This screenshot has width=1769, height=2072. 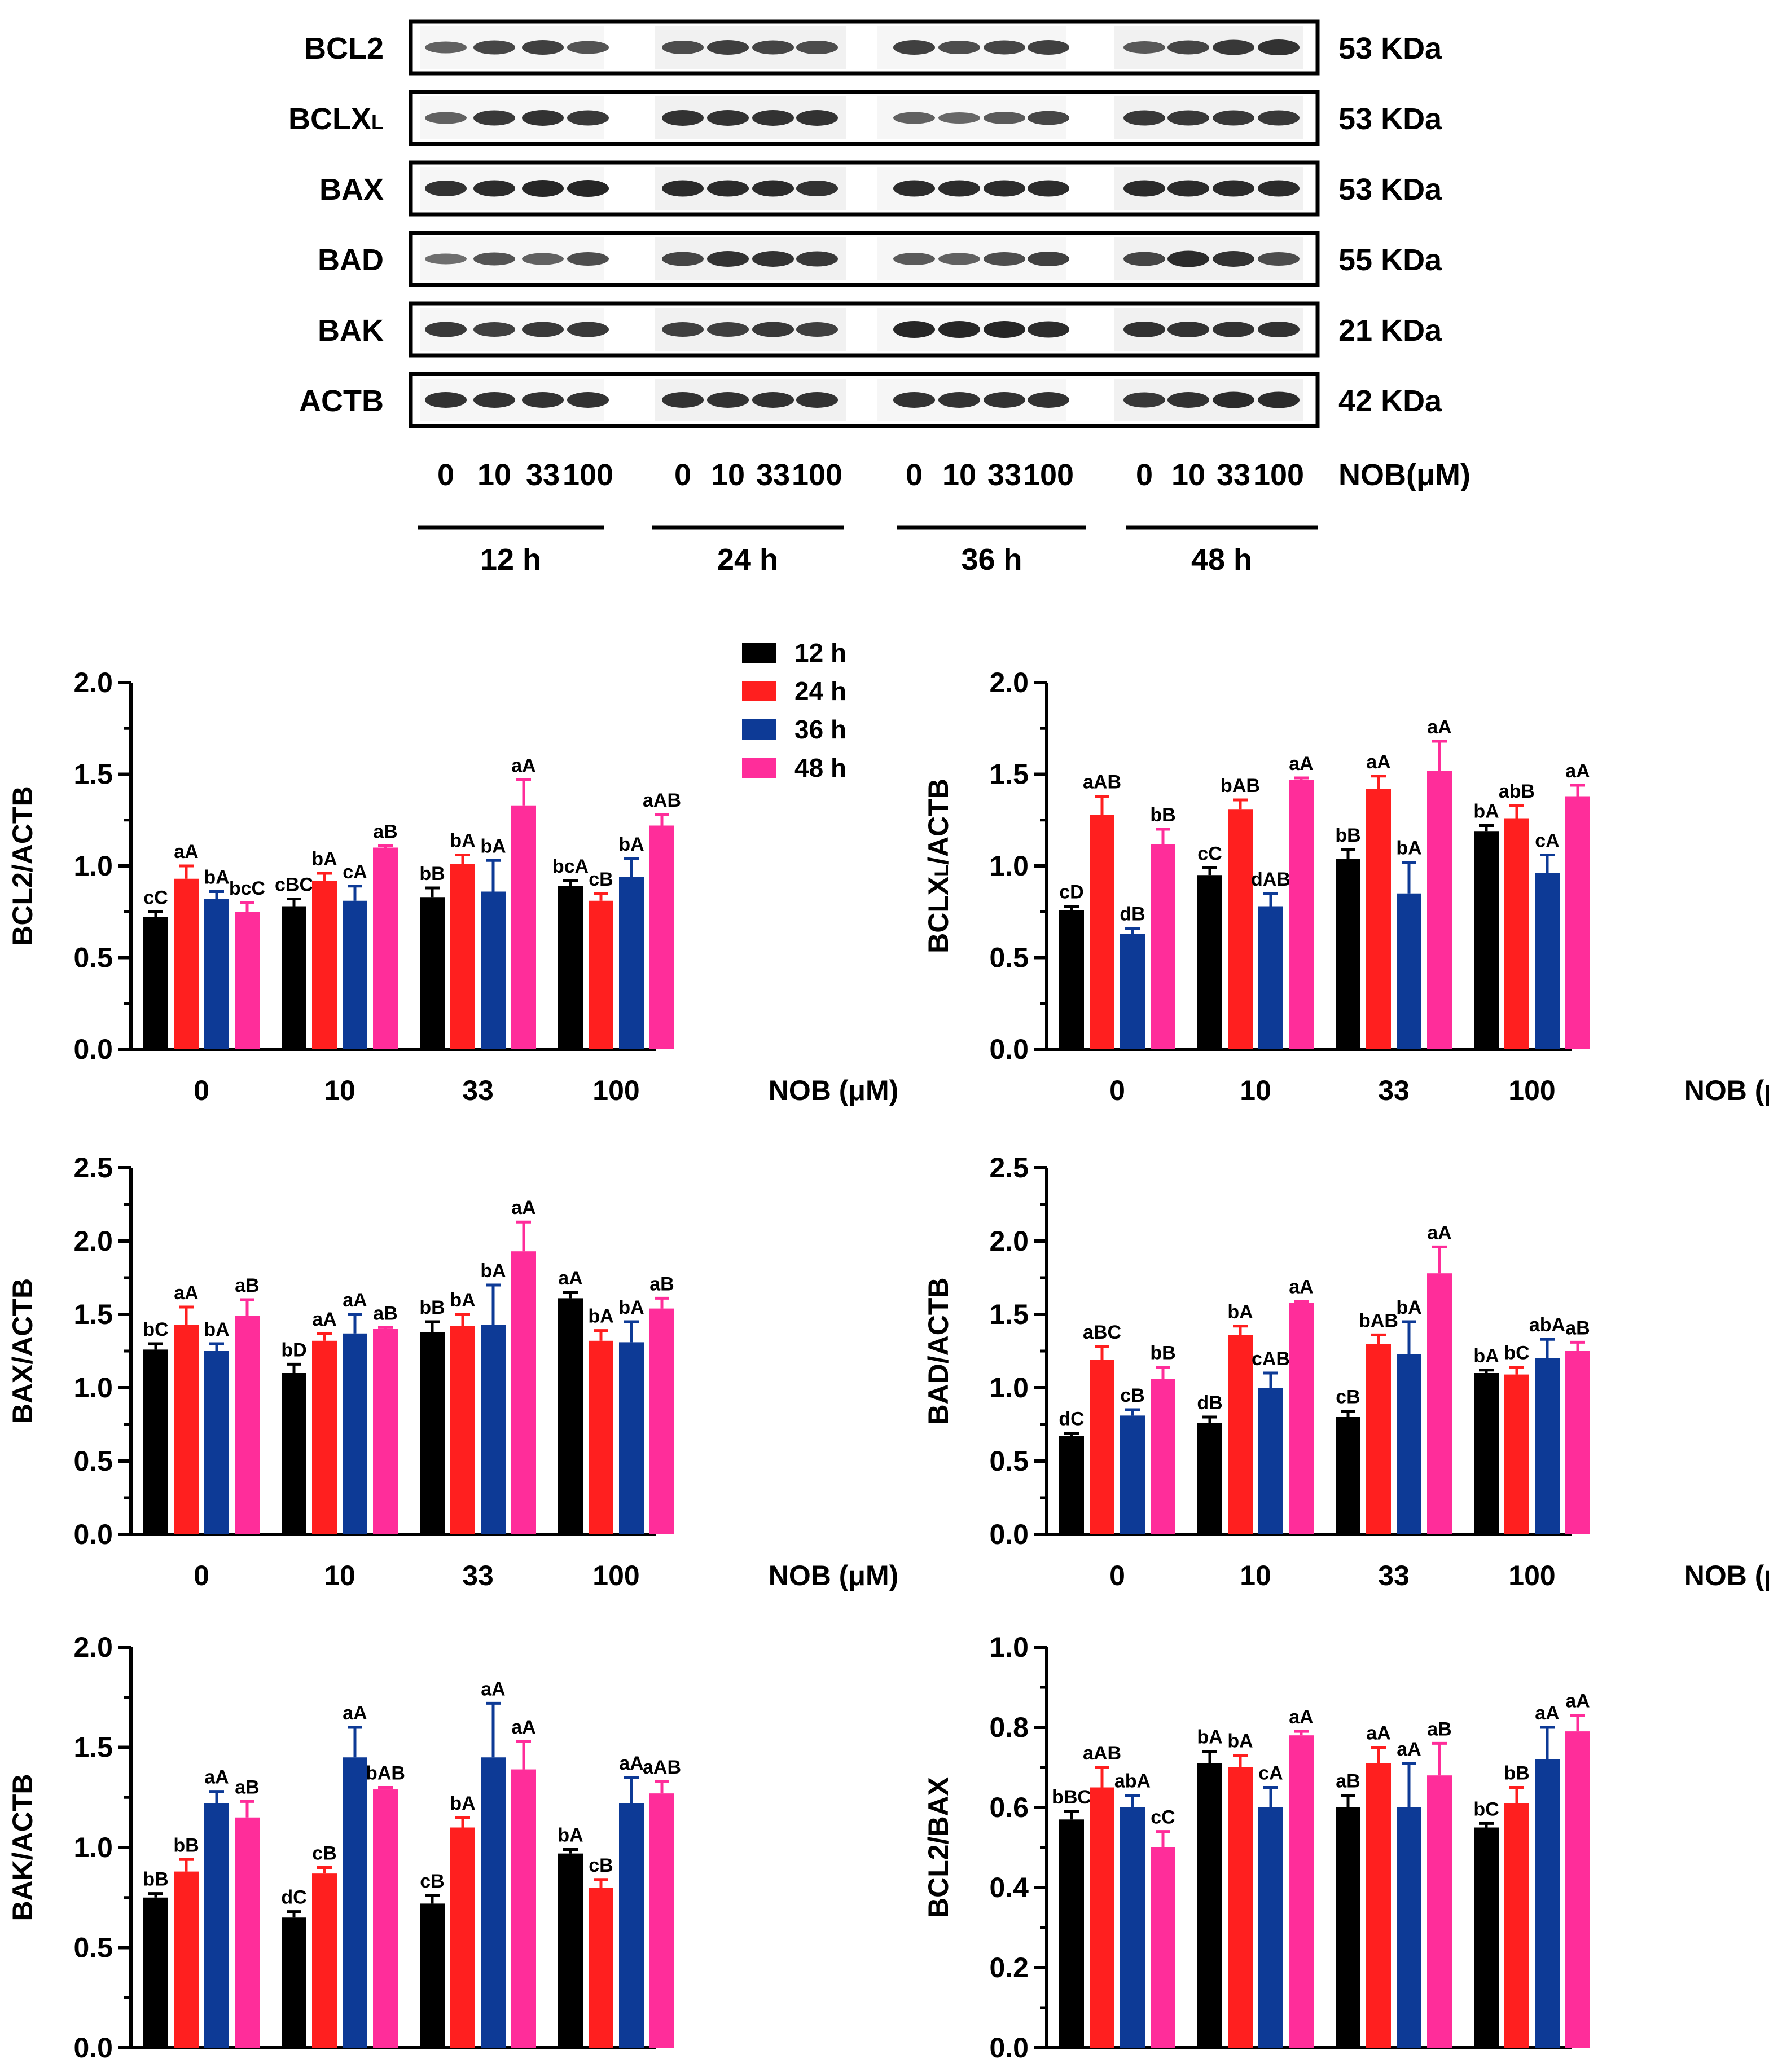 What do you see at coordinates (1547, 1325) in the screenshot?
I see `significance-label: abA` at bounding box center [1547, 1325].